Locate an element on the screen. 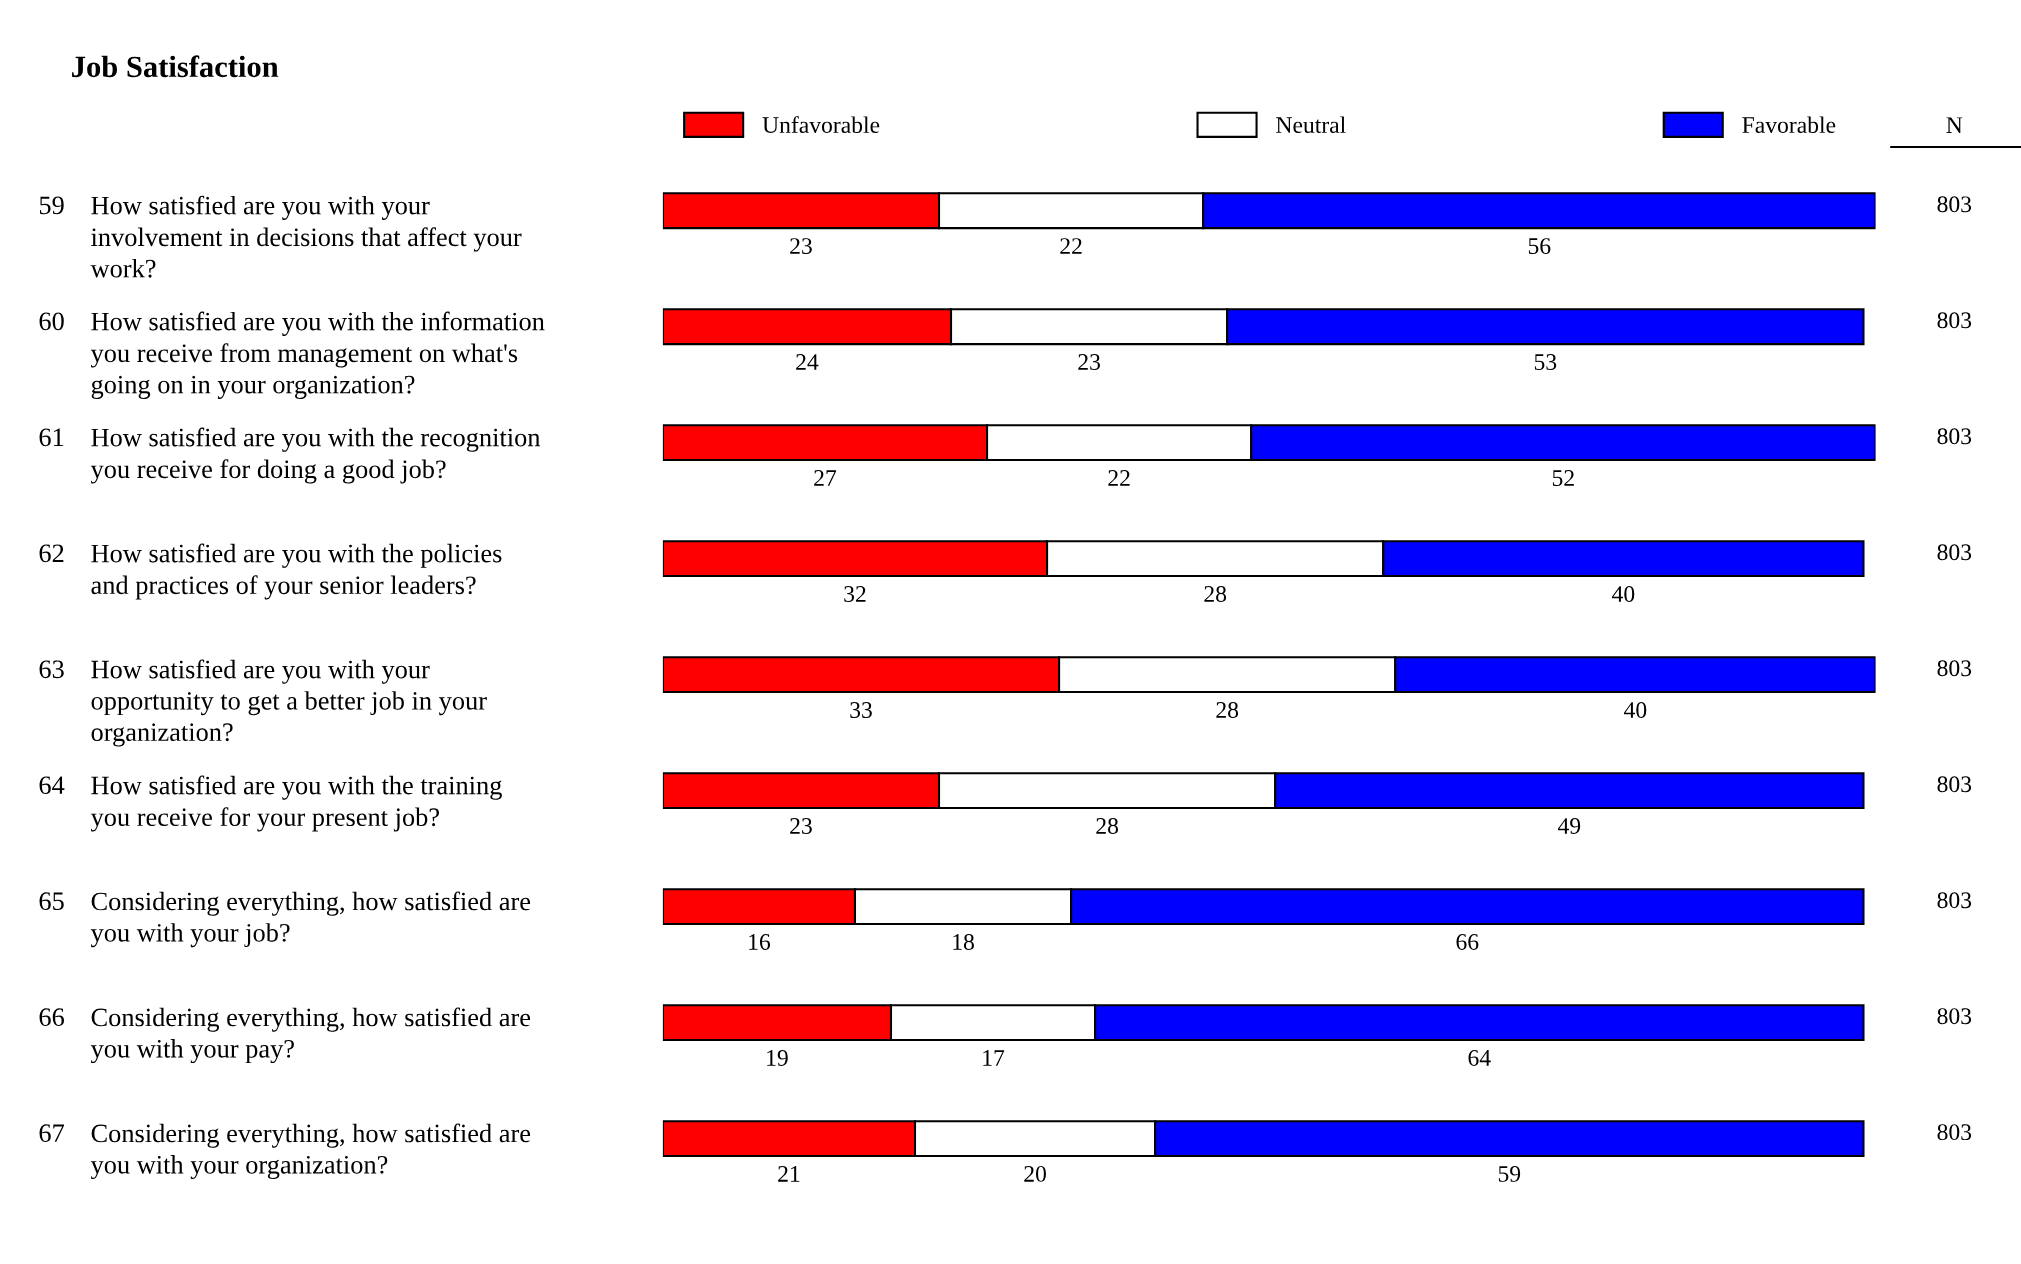 This screenshot has width=2021, height=1264. text: N is located at coordinates (1954, 125).